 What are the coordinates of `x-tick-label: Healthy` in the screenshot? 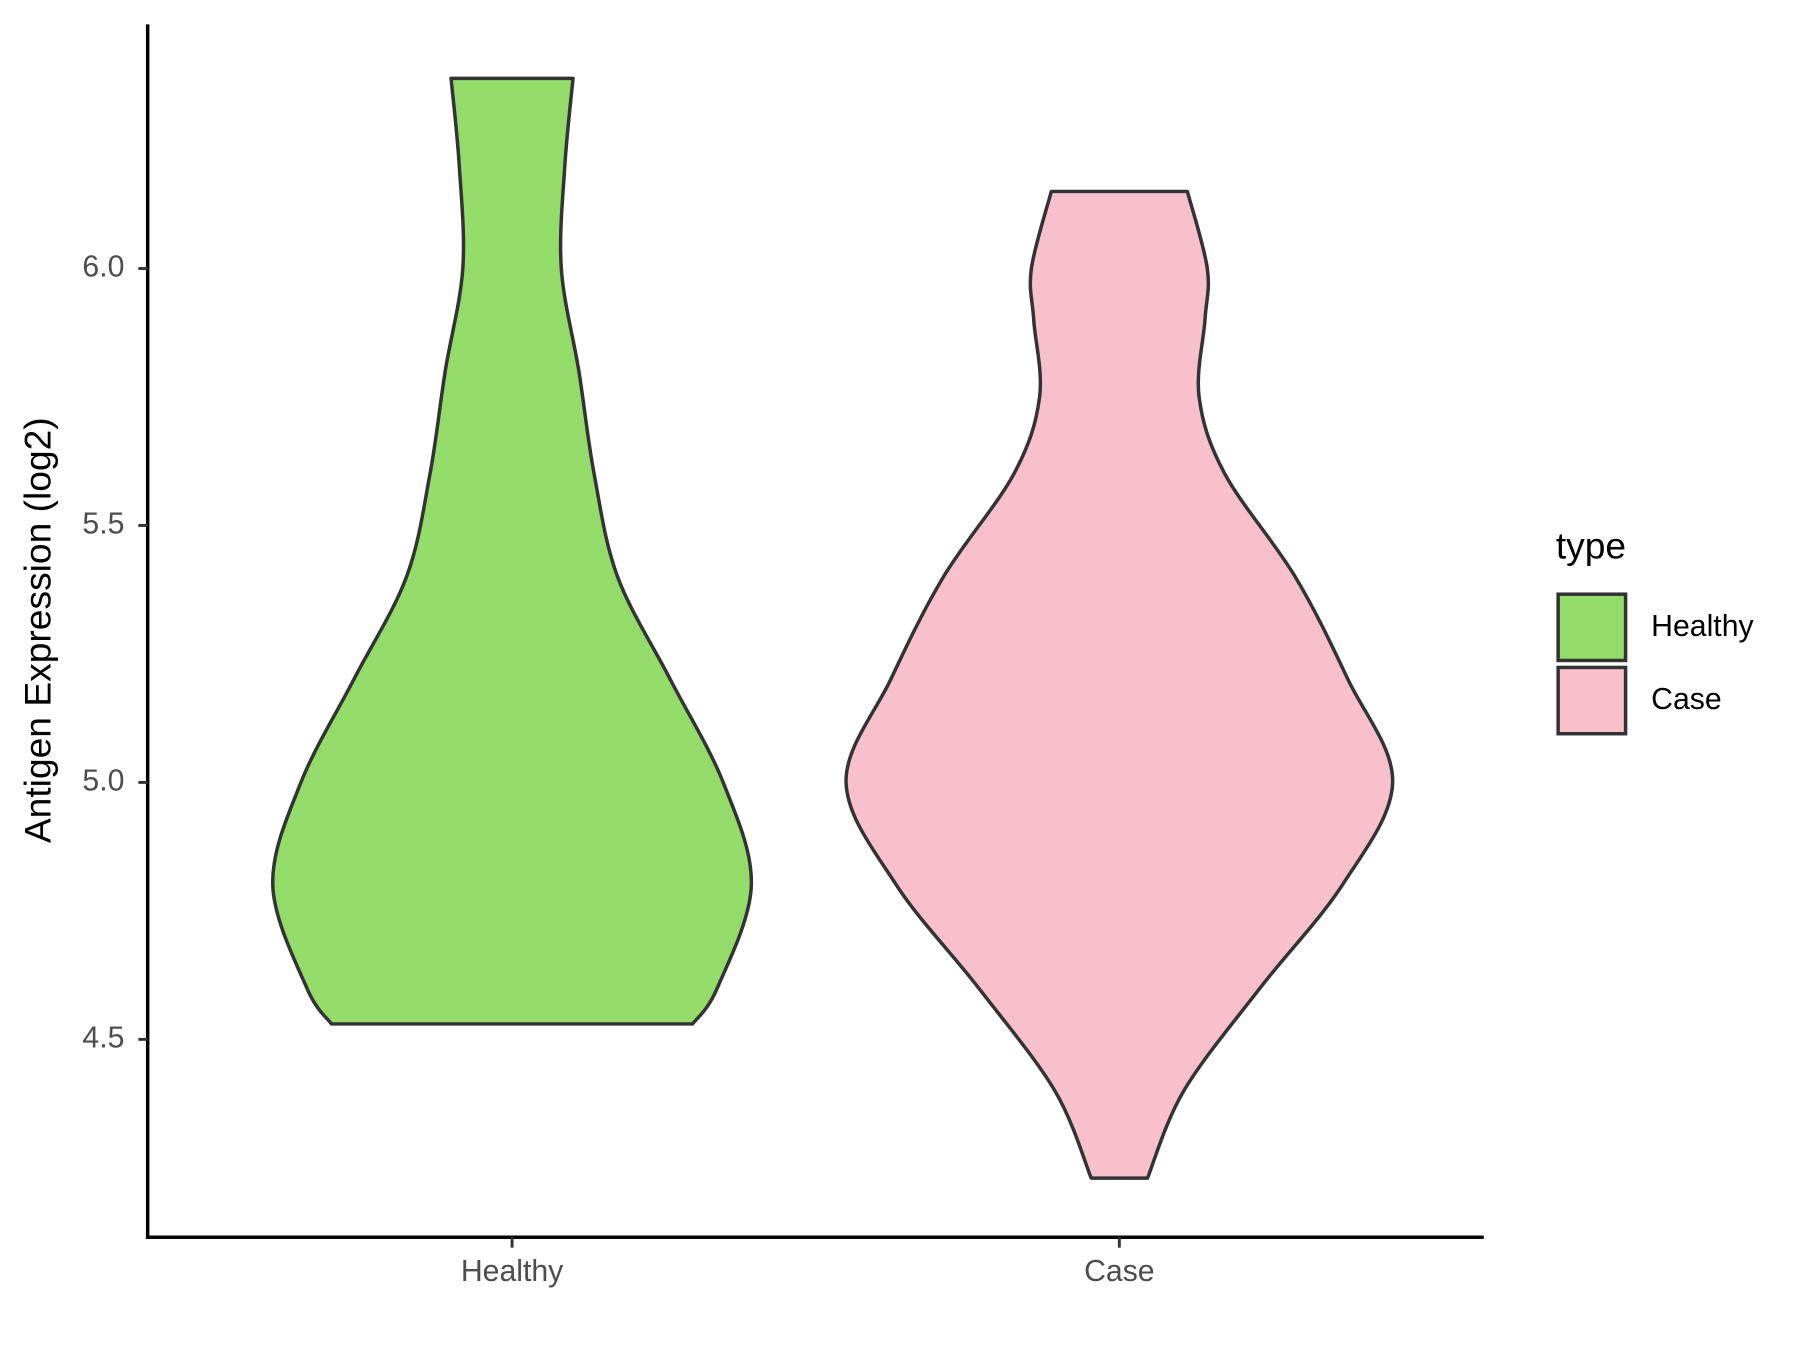 It's located at (512, 1271).